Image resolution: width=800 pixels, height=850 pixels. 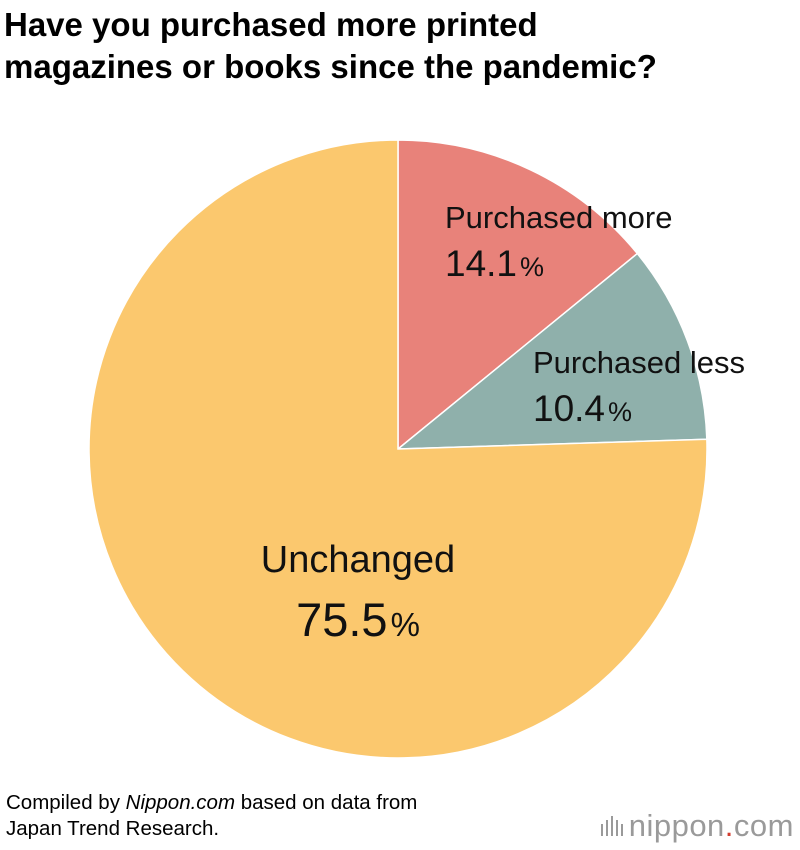 What do you see at coordinates (711, 825) in the screenshot?
I see `logo-text: nippon.com` at bounding box center [711, 825].